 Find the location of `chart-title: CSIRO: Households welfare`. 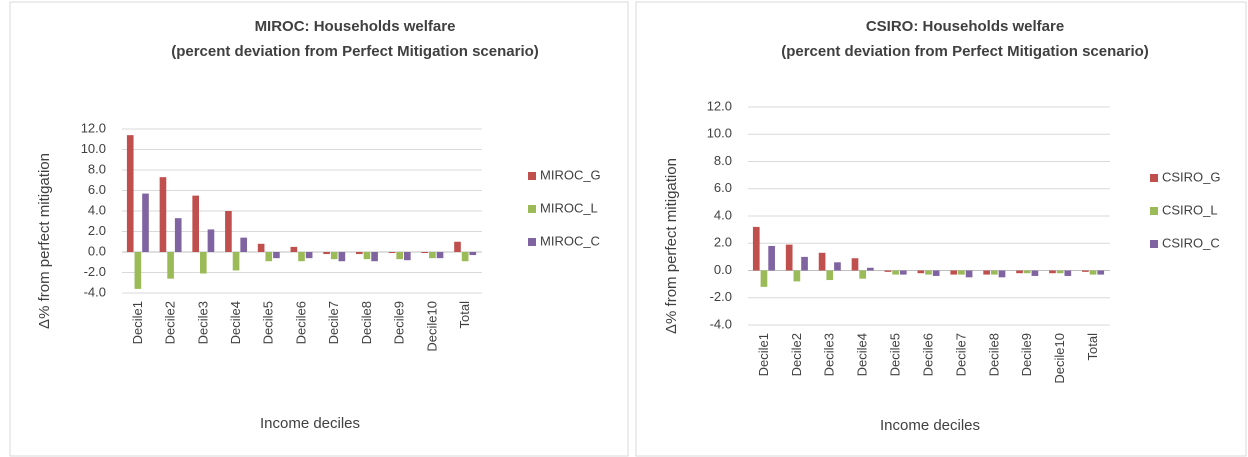

chart-title: CSIRO: Households welfare is located at coordinates (965, 26).